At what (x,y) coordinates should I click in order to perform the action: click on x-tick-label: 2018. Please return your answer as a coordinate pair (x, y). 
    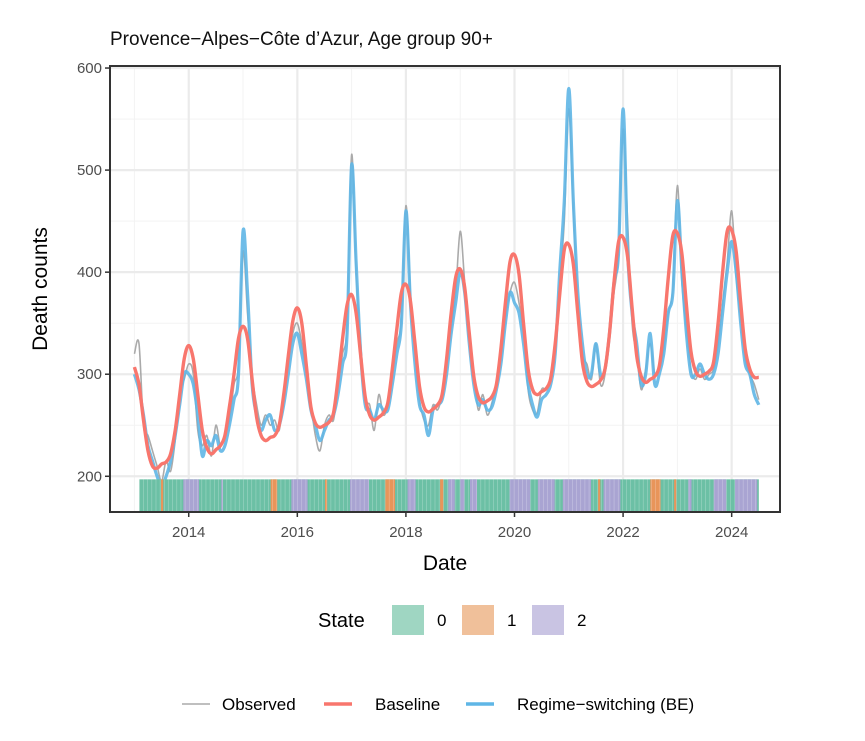
    Looking at the image, I should click on (405, 532).